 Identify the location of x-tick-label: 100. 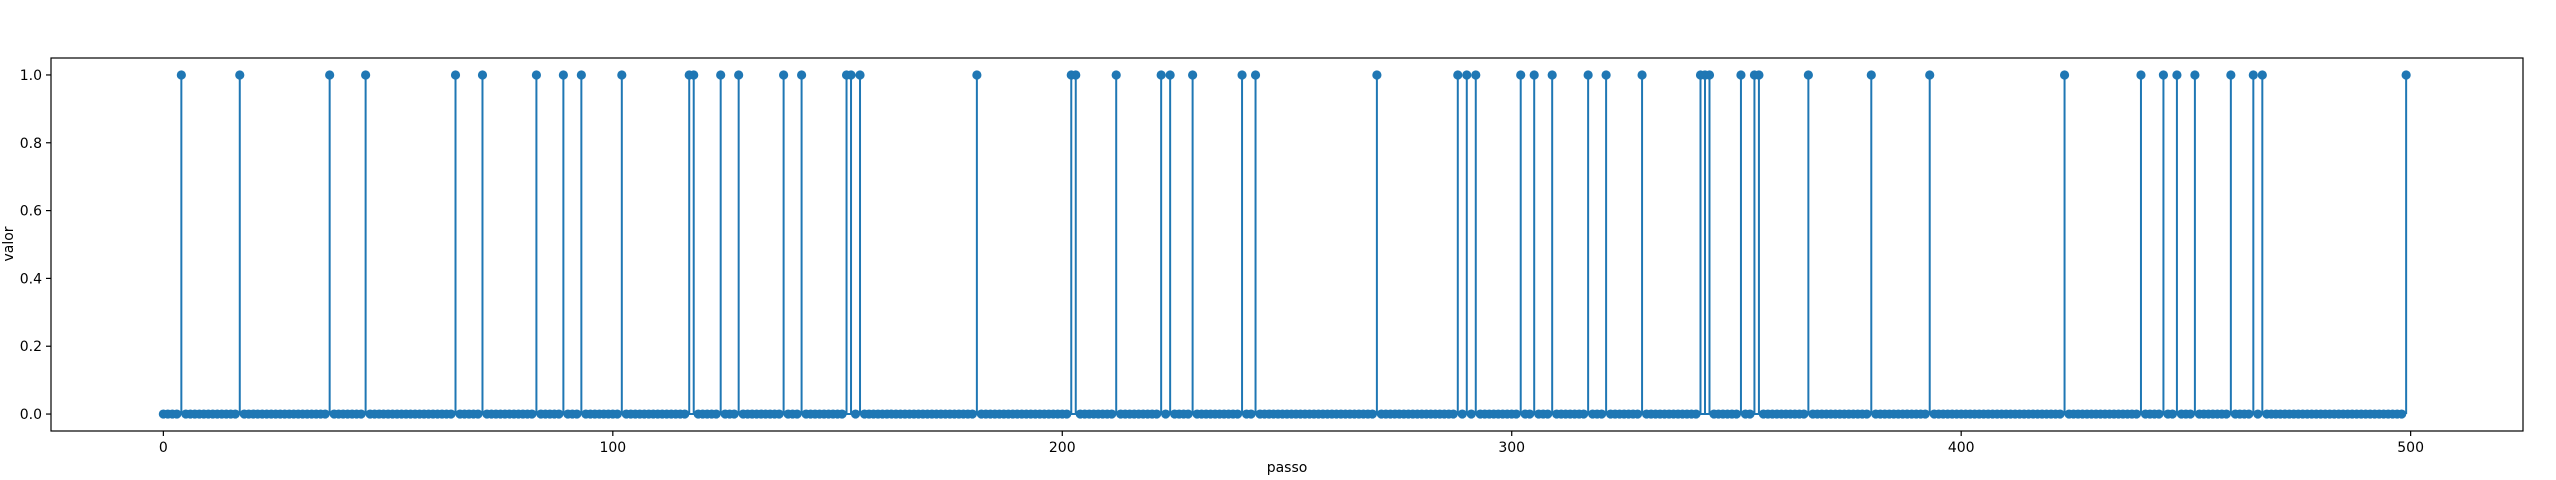
(612, 448).